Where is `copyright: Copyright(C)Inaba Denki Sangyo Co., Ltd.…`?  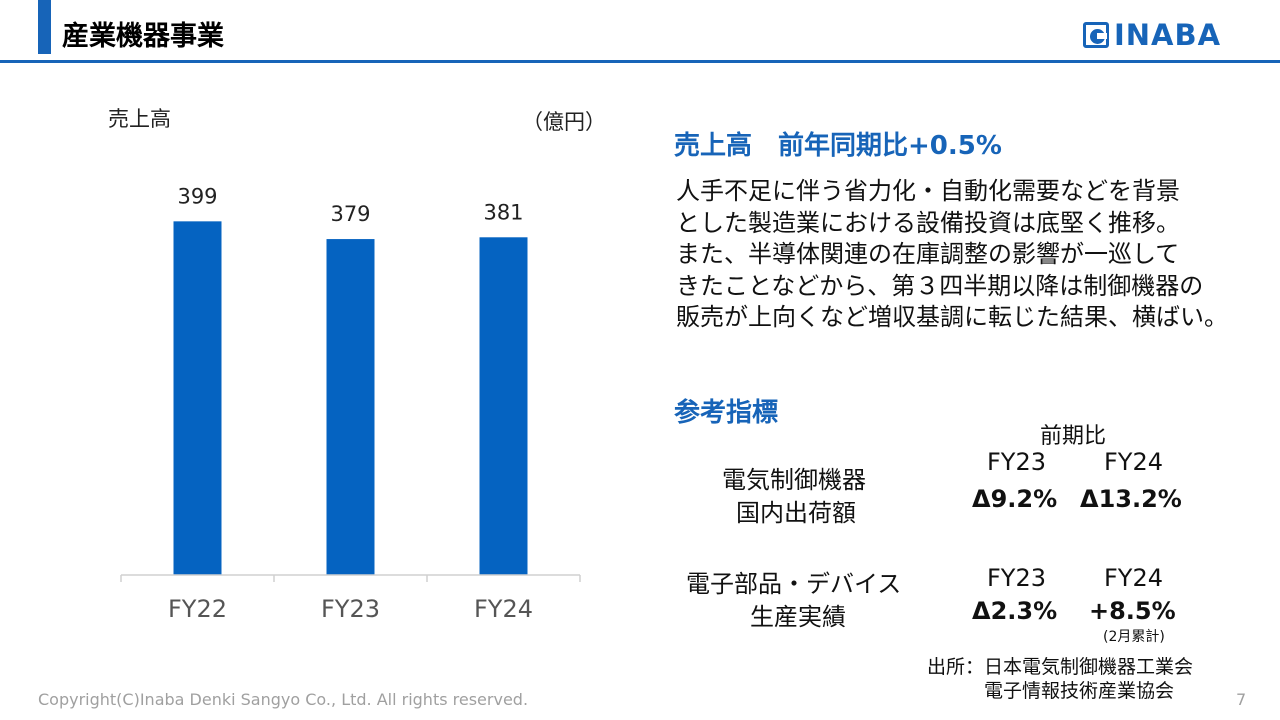 copyright: Copyright(C)Inaba Denki Sangyo Co., Ltd.… is located at coordinates (283, 699).